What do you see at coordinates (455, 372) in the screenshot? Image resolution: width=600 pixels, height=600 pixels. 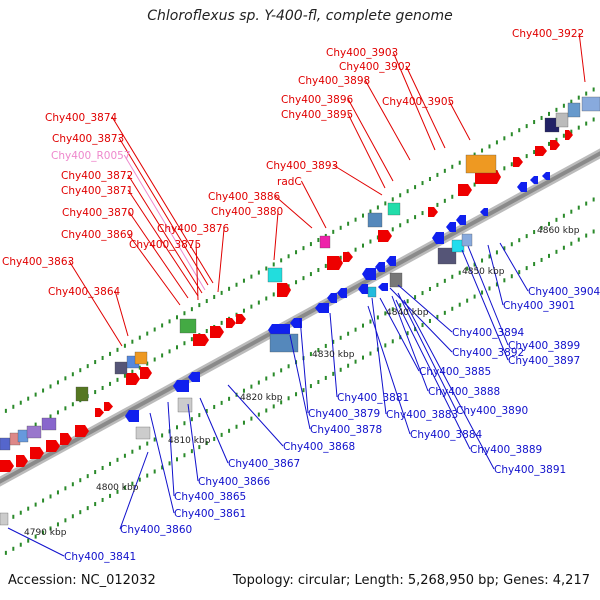 I see `gene-label: Chy400_3885` at bounding box center [455, 372].